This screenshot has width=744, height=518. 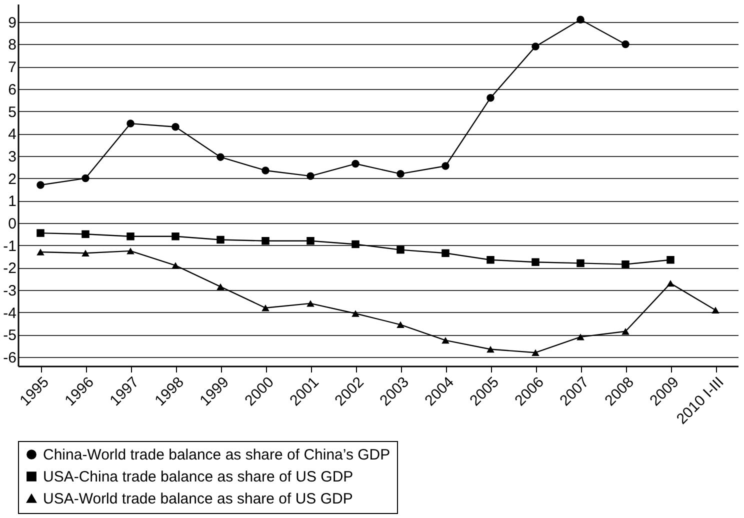 I want to click on y-tick-label: -6, so click(x=9, y=358).